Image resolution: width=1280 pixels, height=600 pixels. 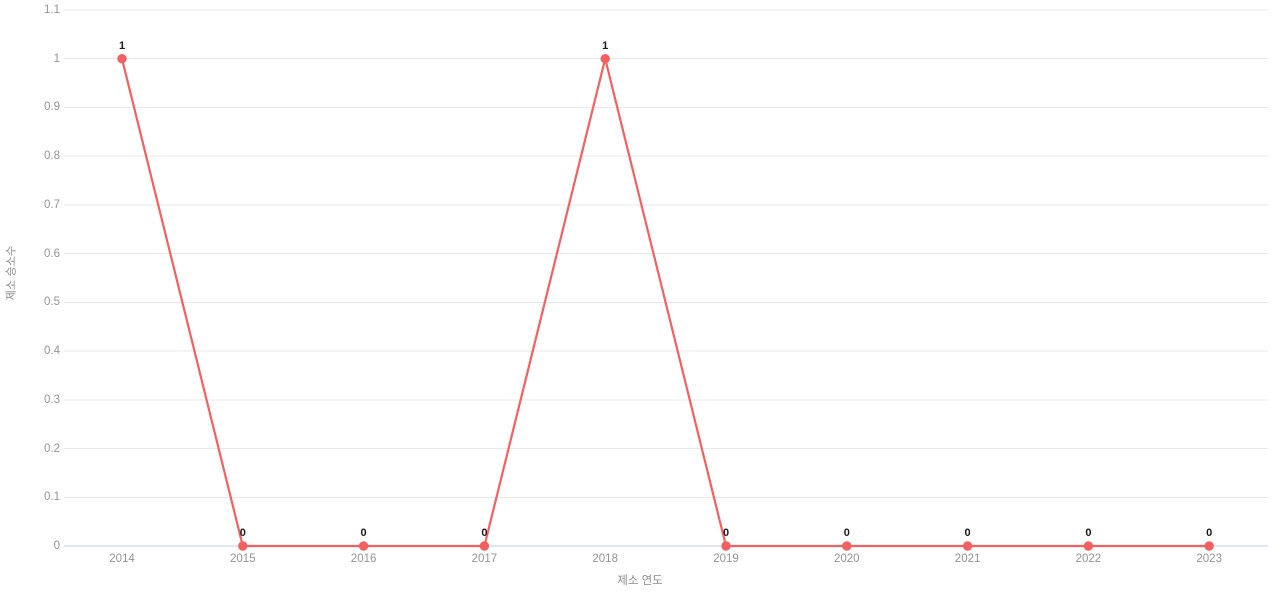 I want to click on x-tick-label: 2021, so click(x=967, y=559).